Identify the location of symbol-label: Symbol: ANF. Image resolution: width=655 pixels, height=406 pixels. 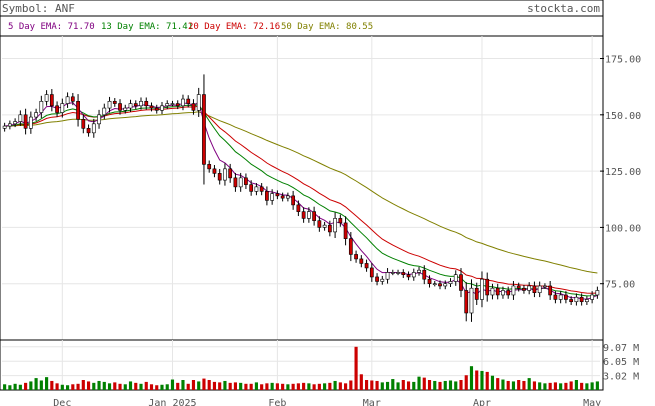
(38, 8).